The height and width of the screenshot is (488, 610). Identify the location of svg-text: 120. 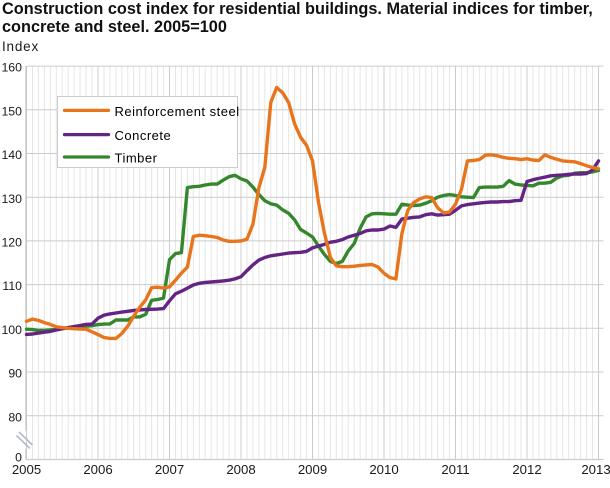
(11, 243).